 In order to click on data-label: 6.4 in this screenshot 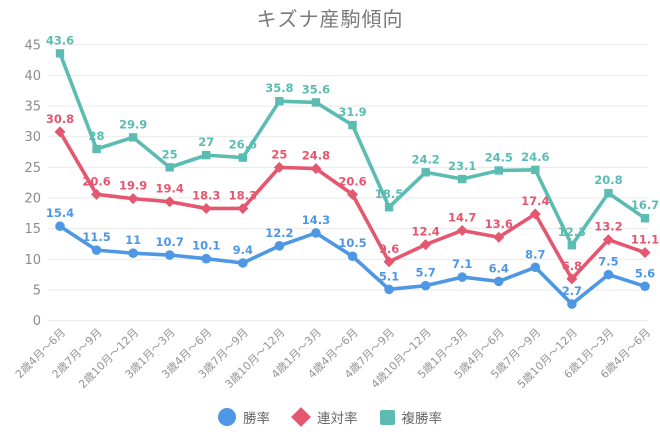, I will do `click(499, 268)`.